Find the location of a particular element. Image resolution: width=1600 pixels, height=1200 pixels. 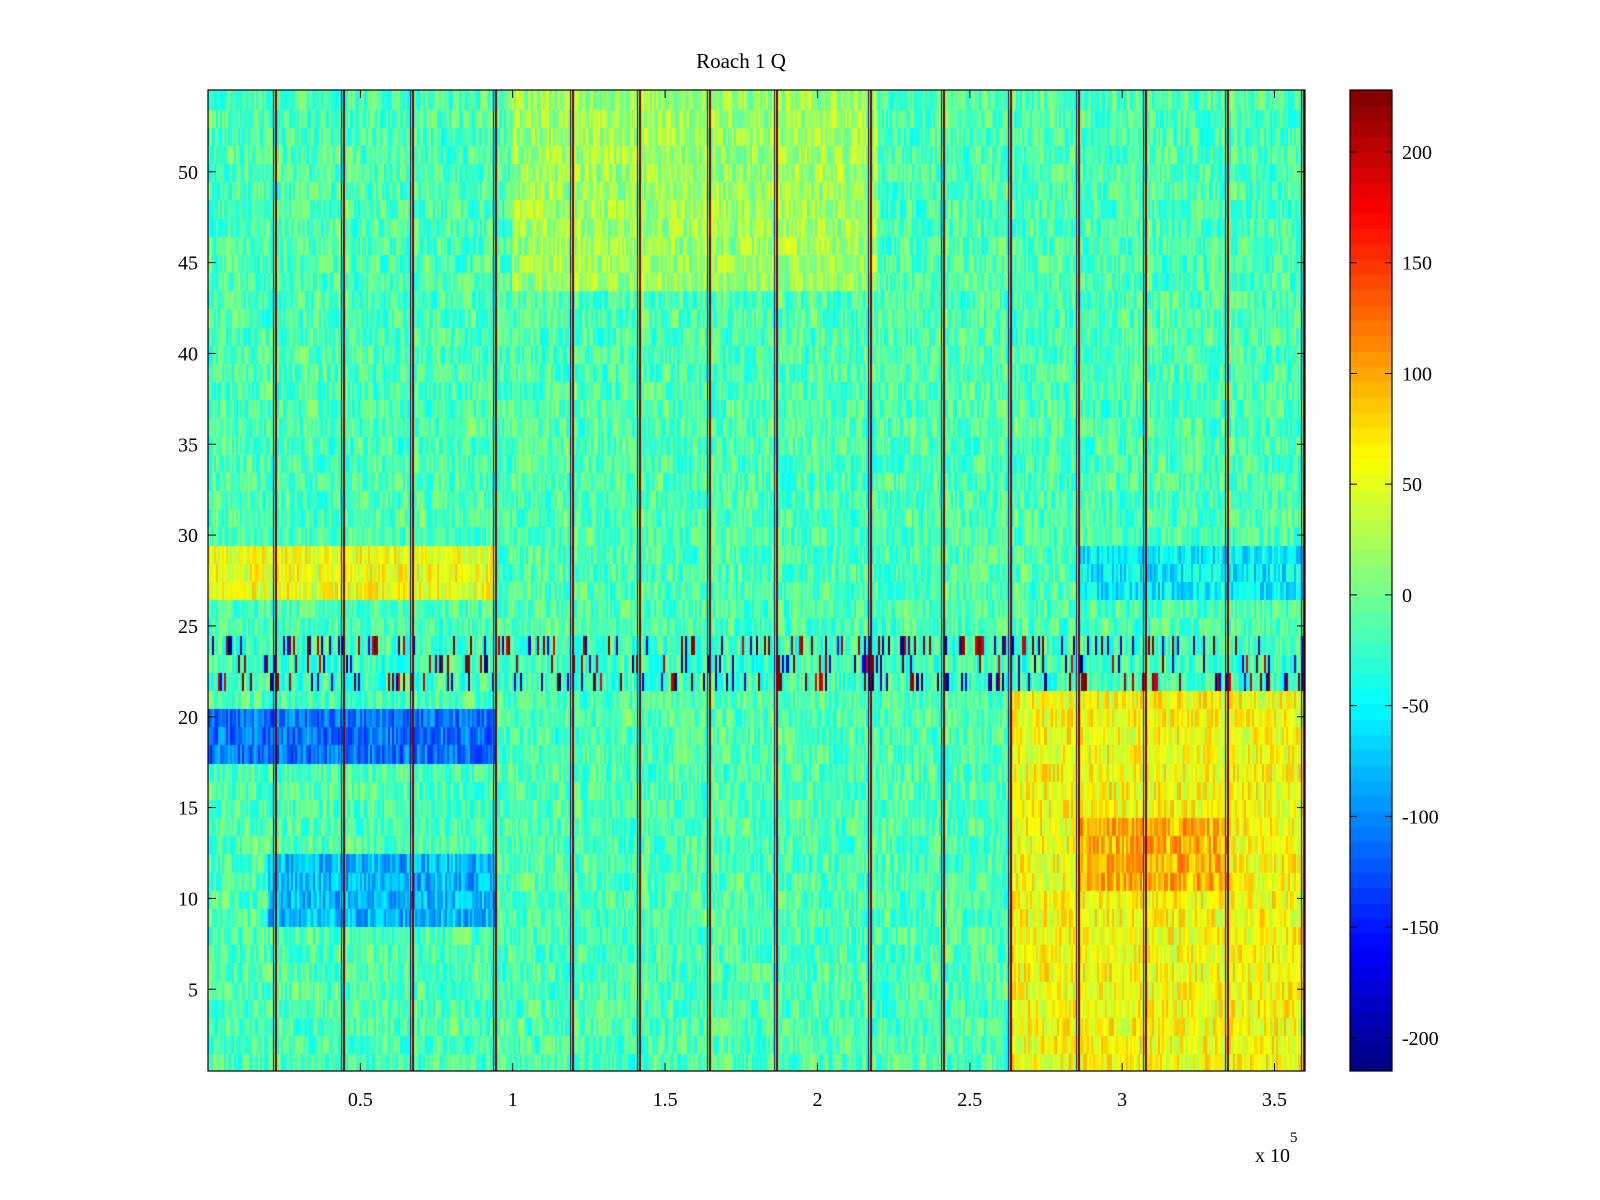

y-tick-label: 45 is located at coordinates (188, 264).